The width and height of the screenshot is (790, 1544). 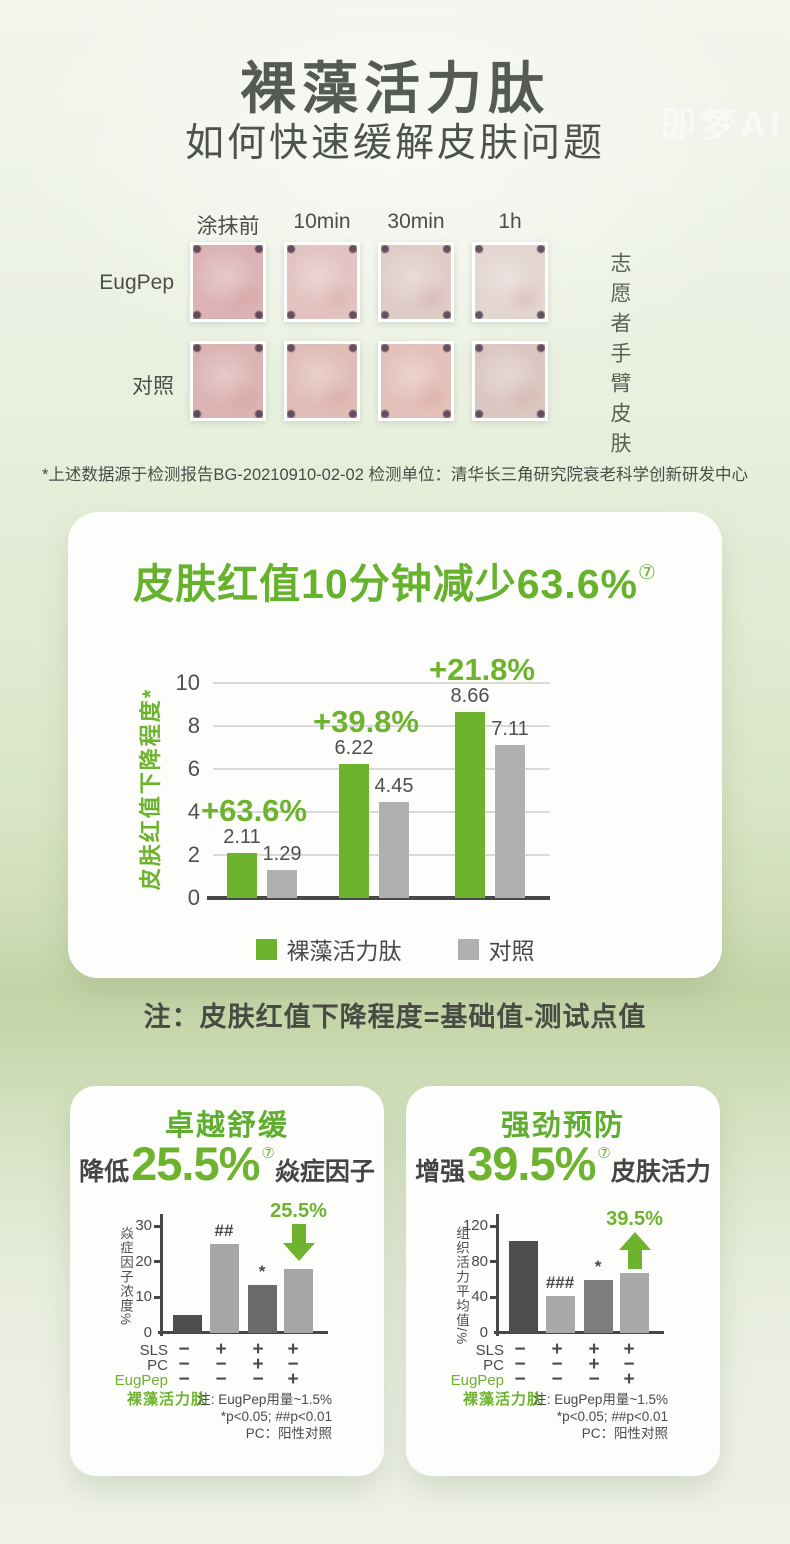 What do you see at coordinates (394, 786) in the screenshot?
I see `value-label: 4.45` at bounding box center [394, 786].